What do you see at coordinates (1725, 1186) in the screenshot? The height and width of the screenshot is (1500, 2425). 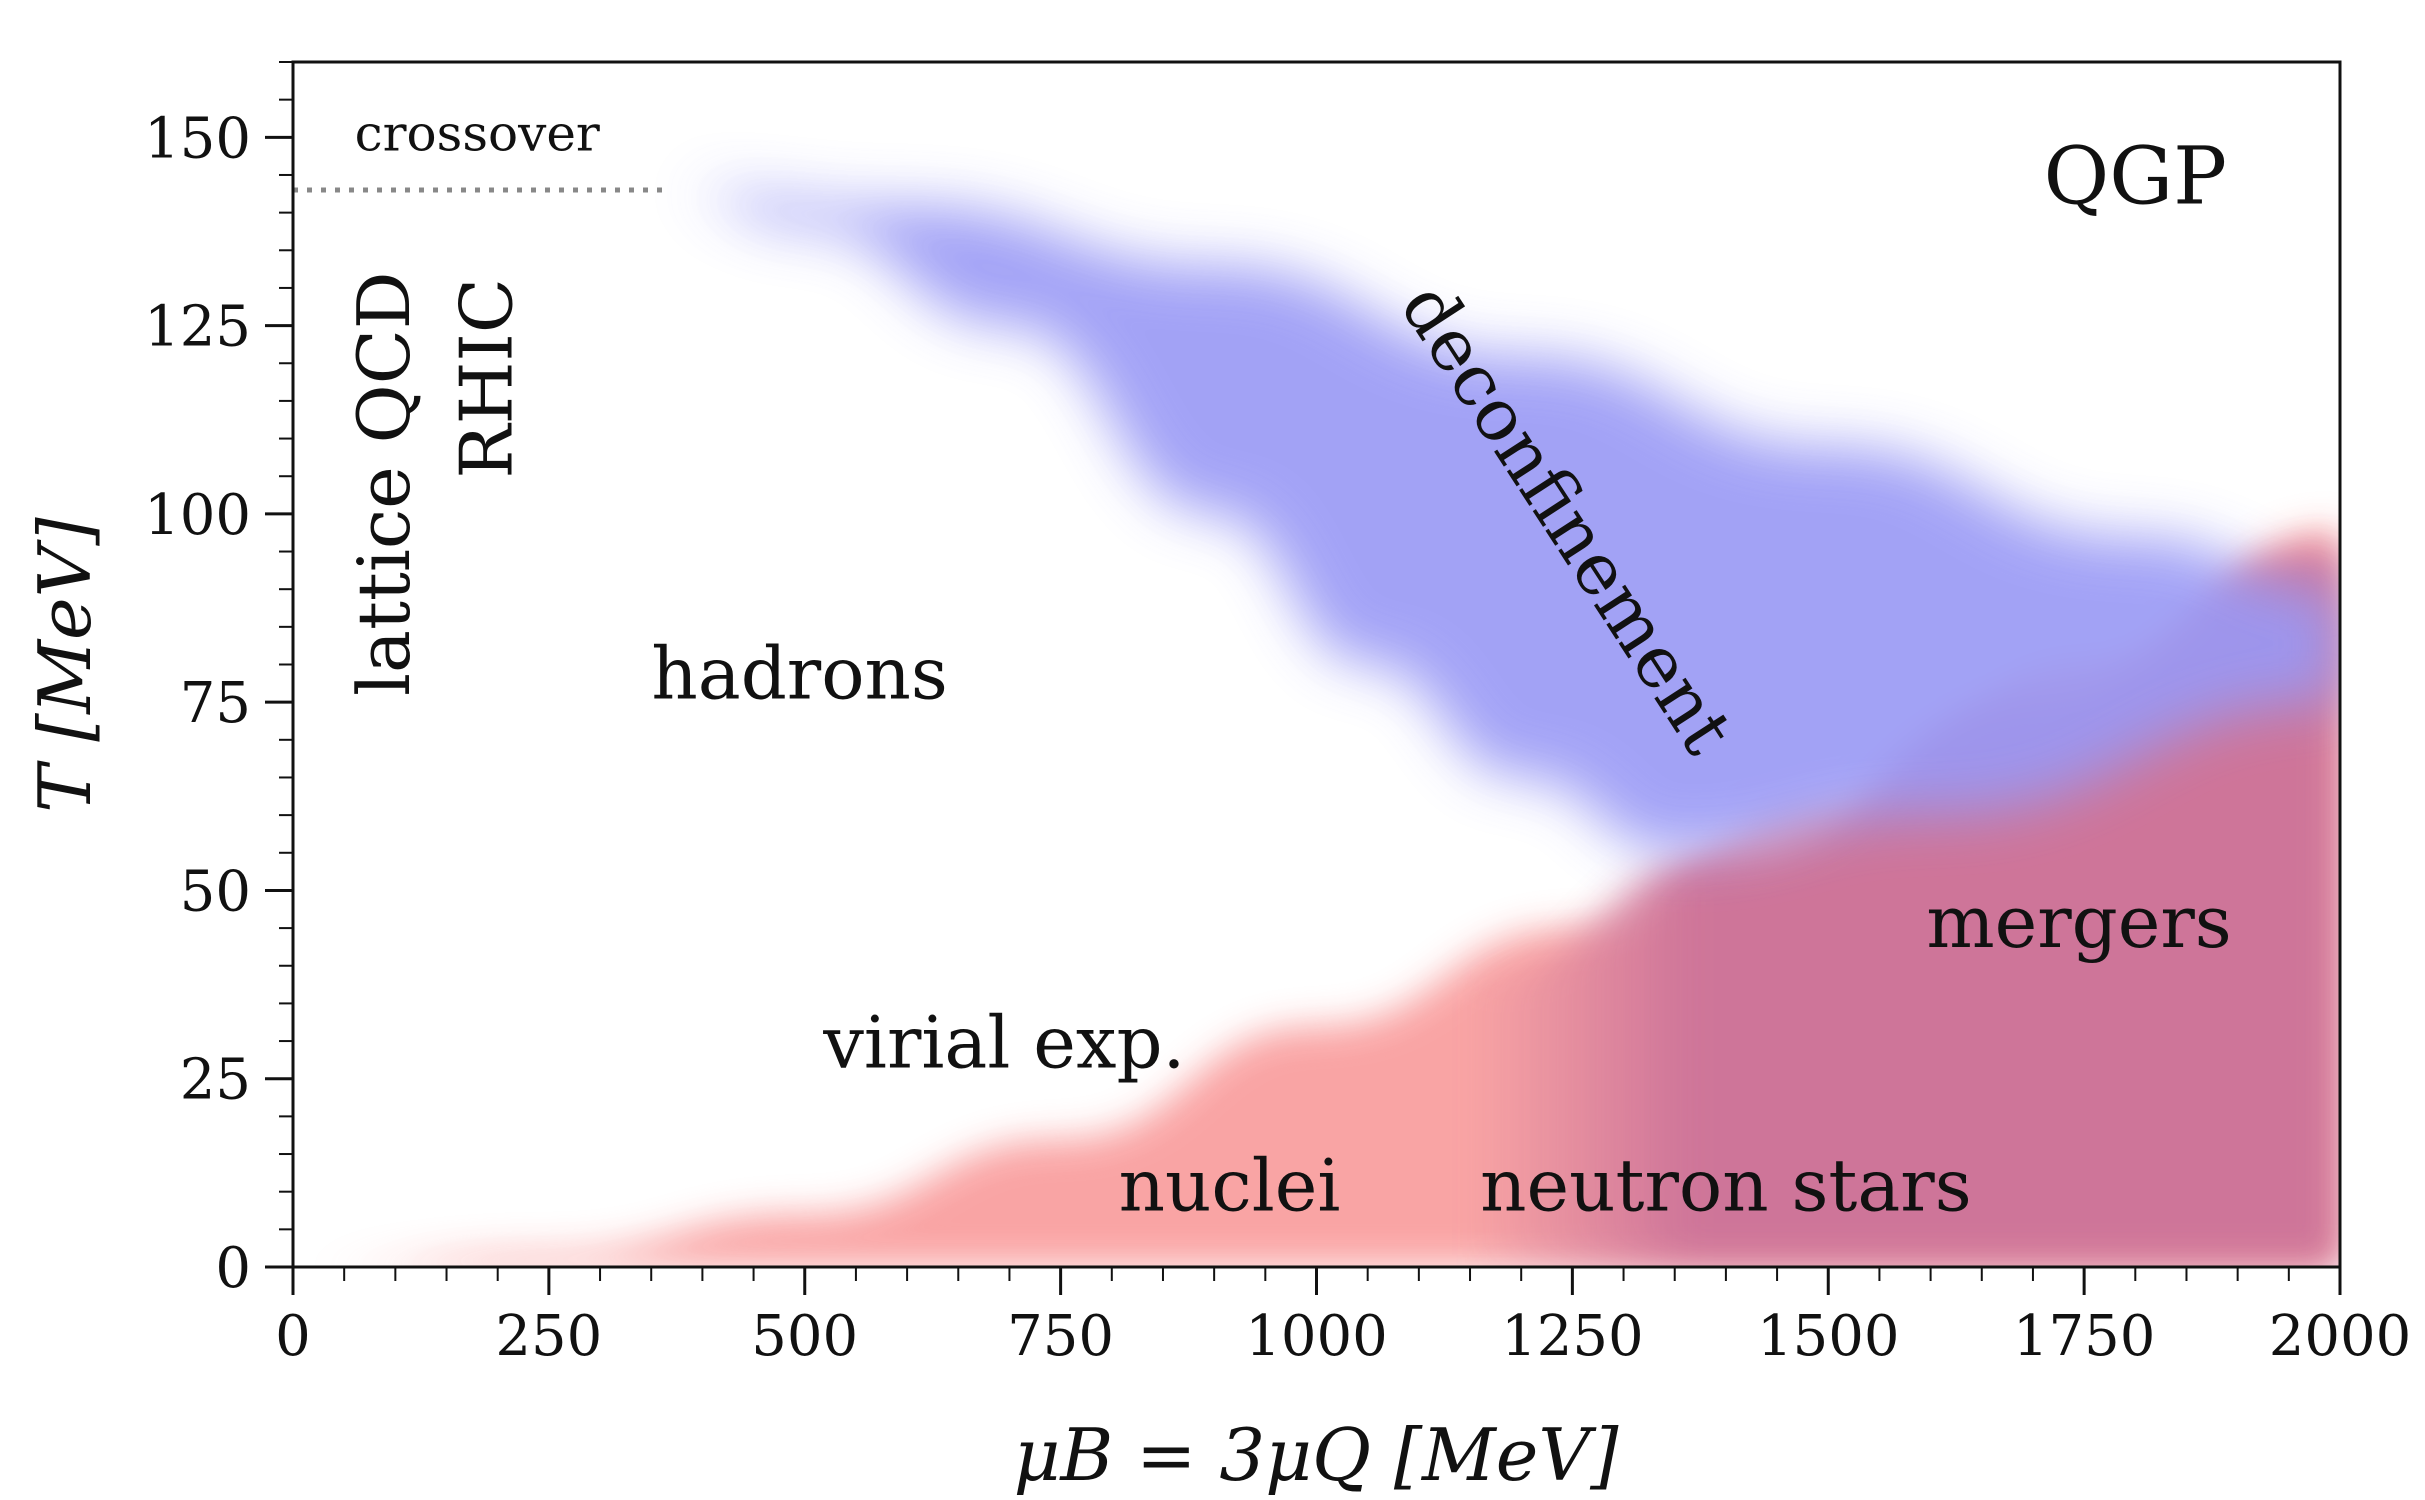 I see `annotation-neutron-stars: neutron stars` at bounding box center [1725, 1186].